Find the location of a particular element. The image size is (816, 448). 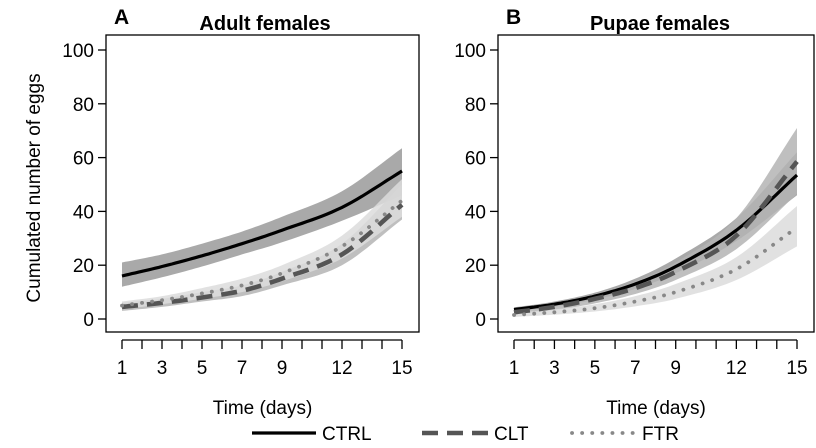

legend-label-ftr: FTR is located at coordinates (660, 434).